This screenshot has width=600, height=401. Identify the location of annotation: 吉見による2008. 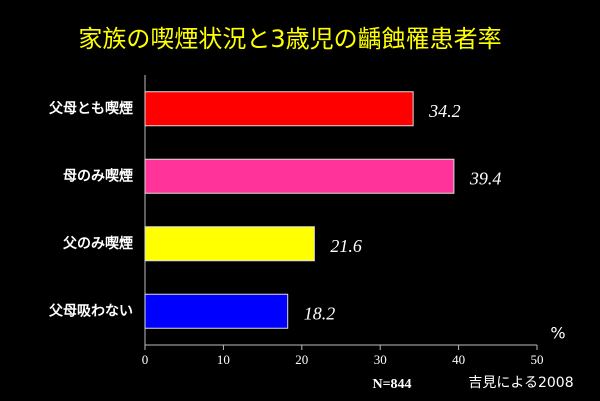
(520, 383).